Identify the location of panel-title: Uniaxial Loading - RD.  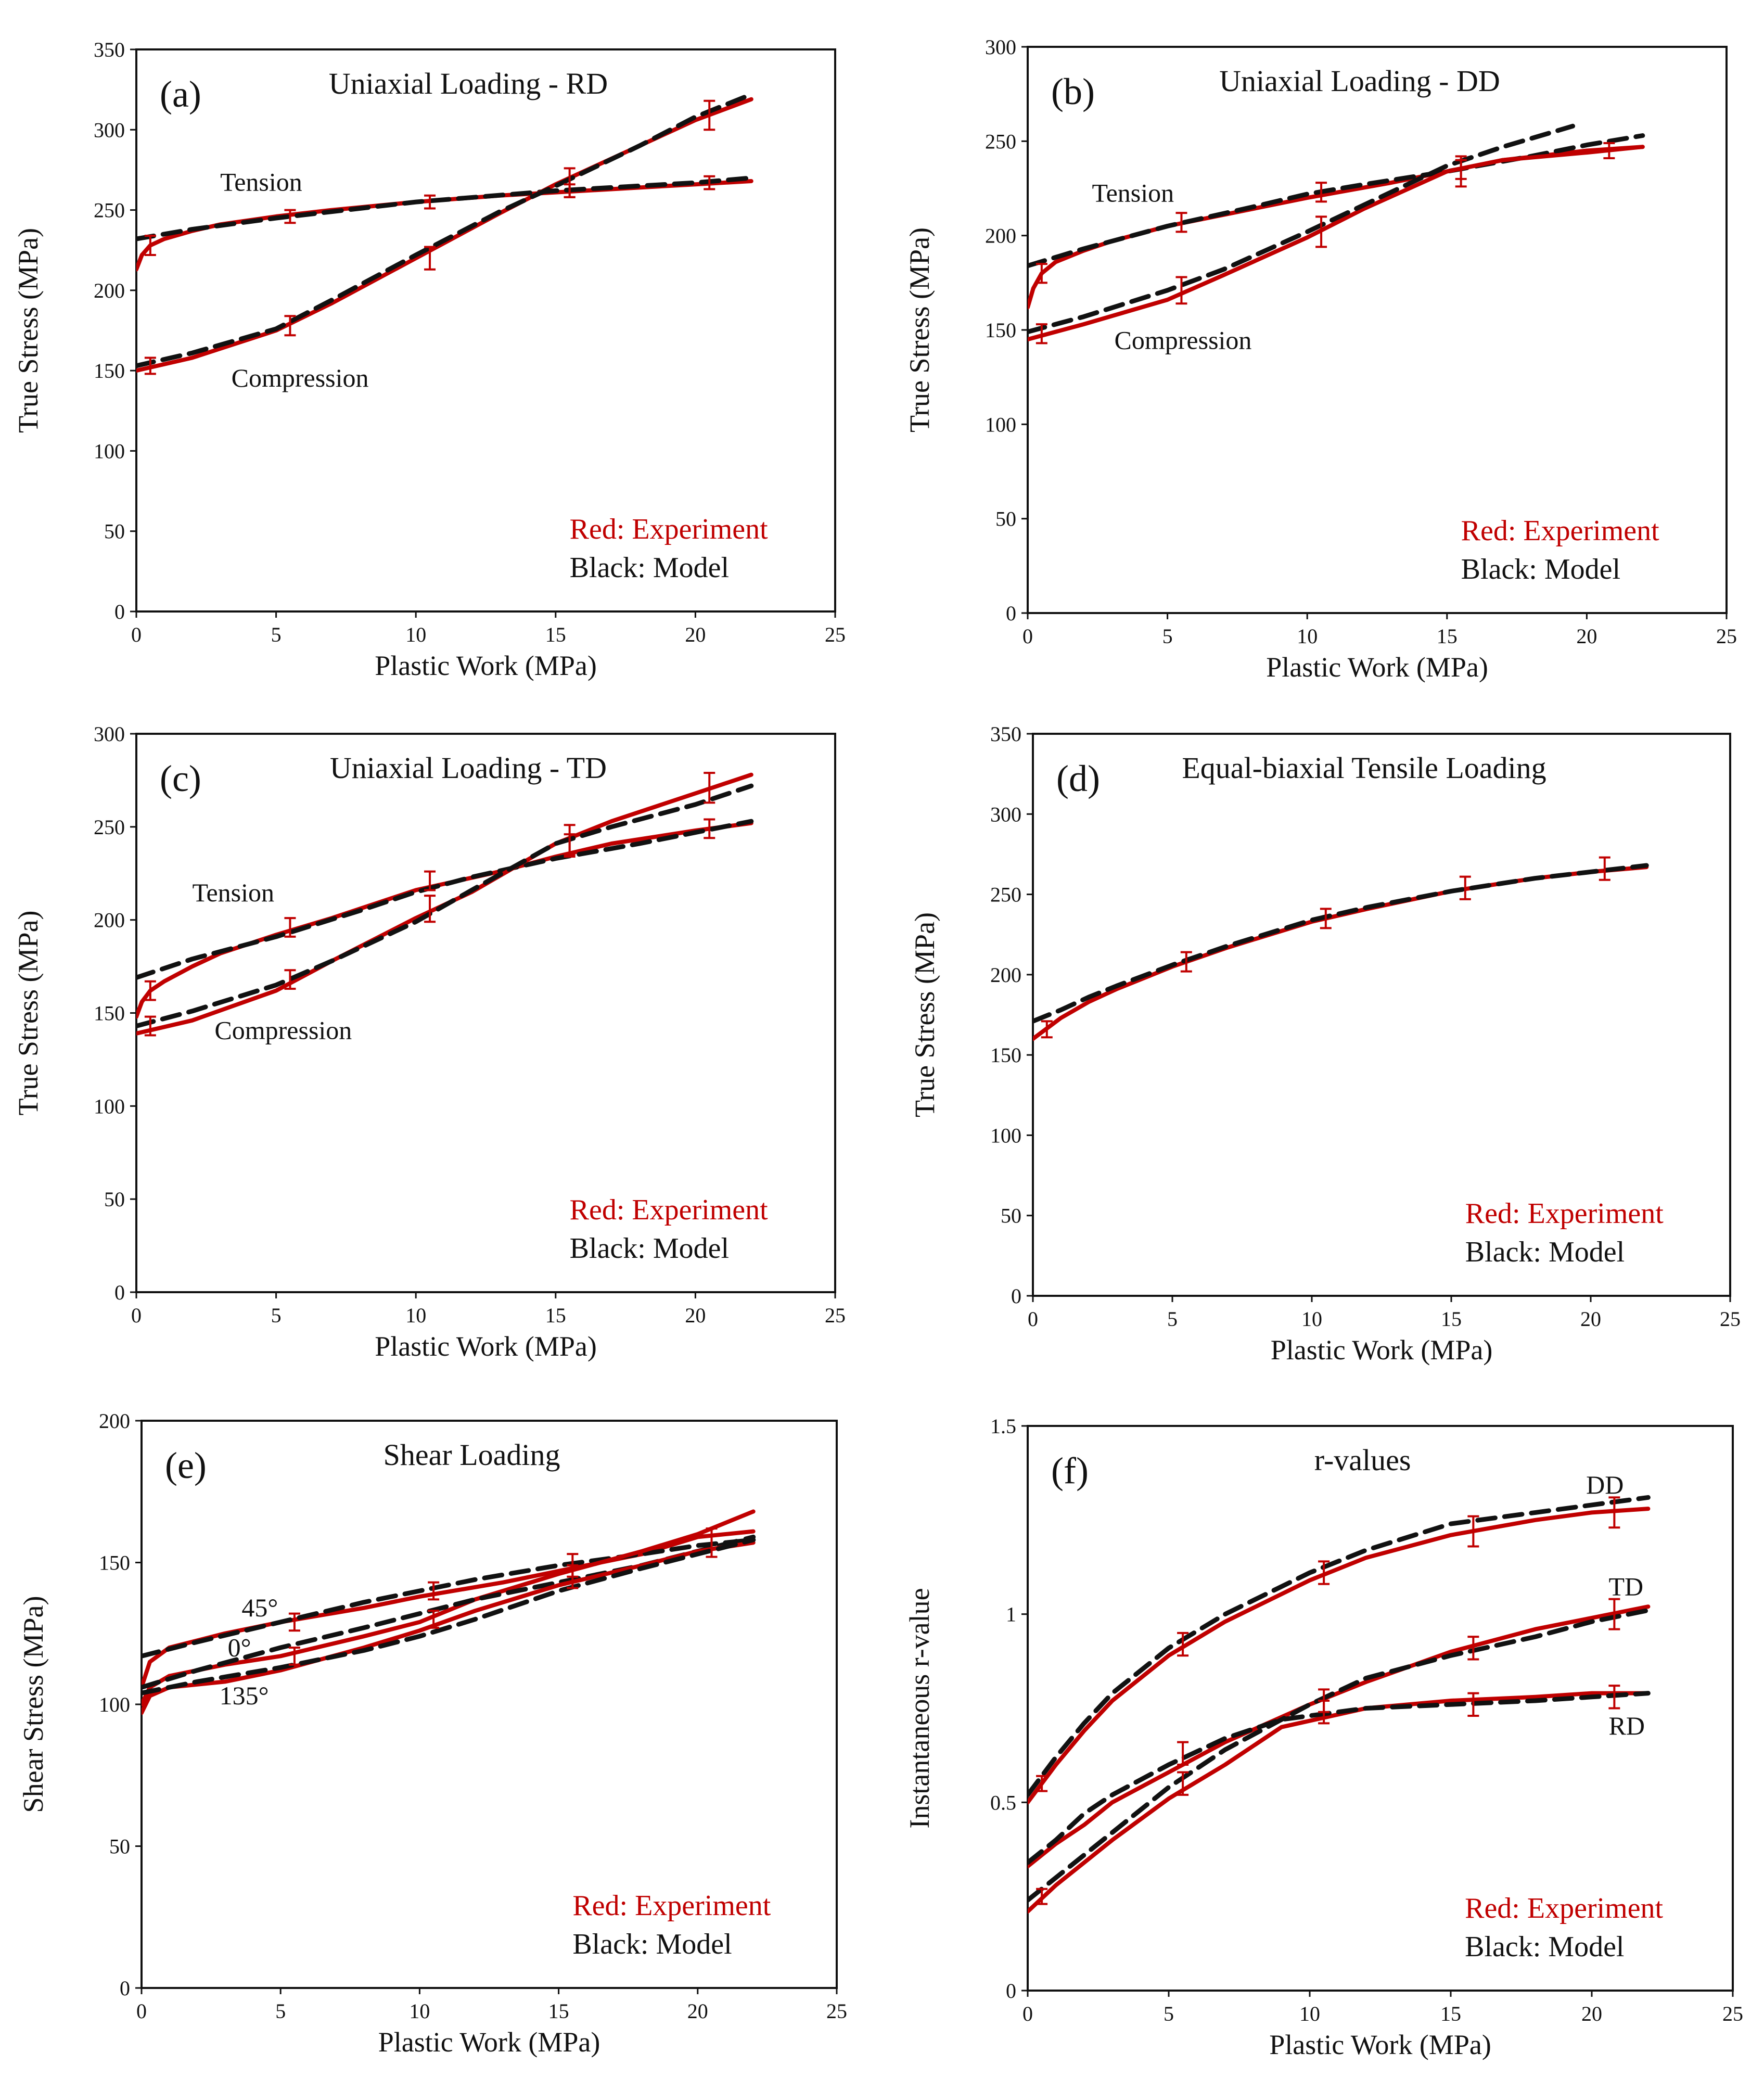
(468, 83).